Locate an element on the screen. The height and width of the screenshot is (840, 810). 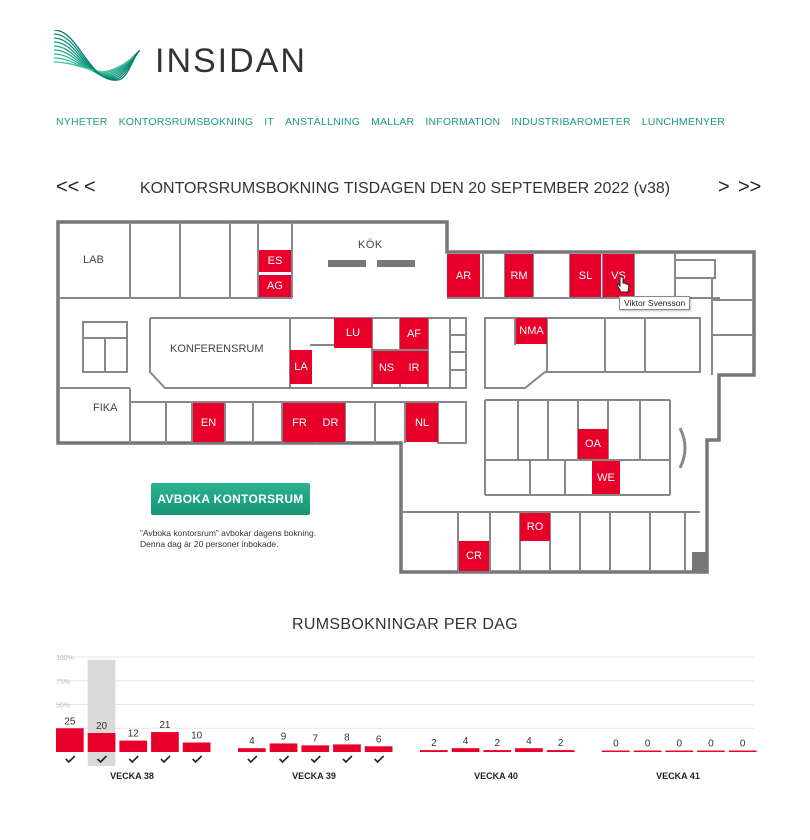
bar-value-label: 9 is located at coordinates (284, 736).